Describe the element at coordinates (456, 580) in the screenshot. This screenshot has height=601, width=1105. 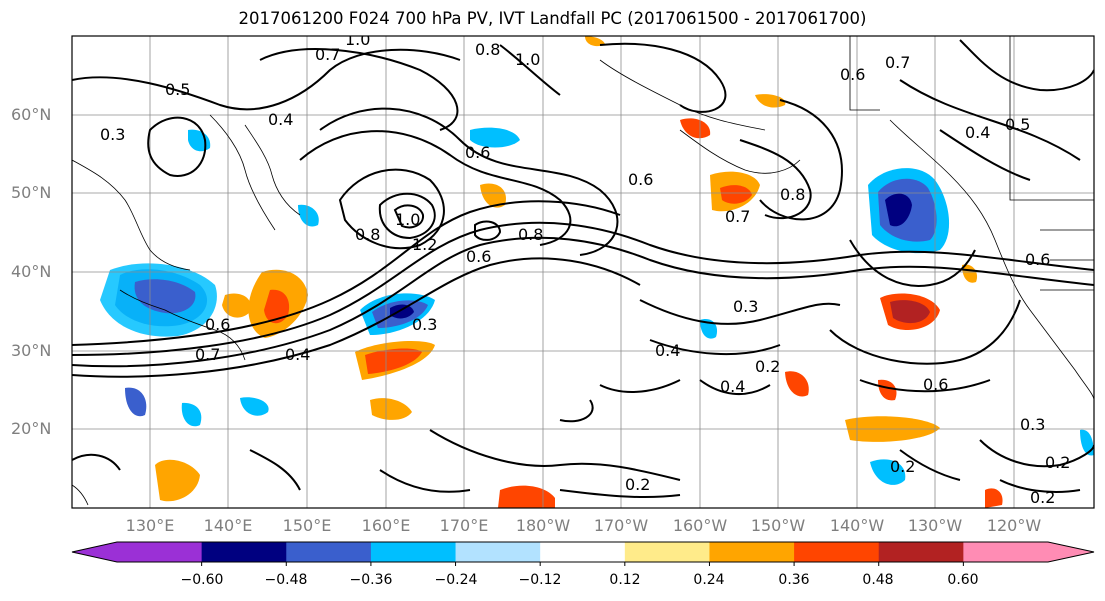
I see `colorbar-tick-label: −0.24` at that location.